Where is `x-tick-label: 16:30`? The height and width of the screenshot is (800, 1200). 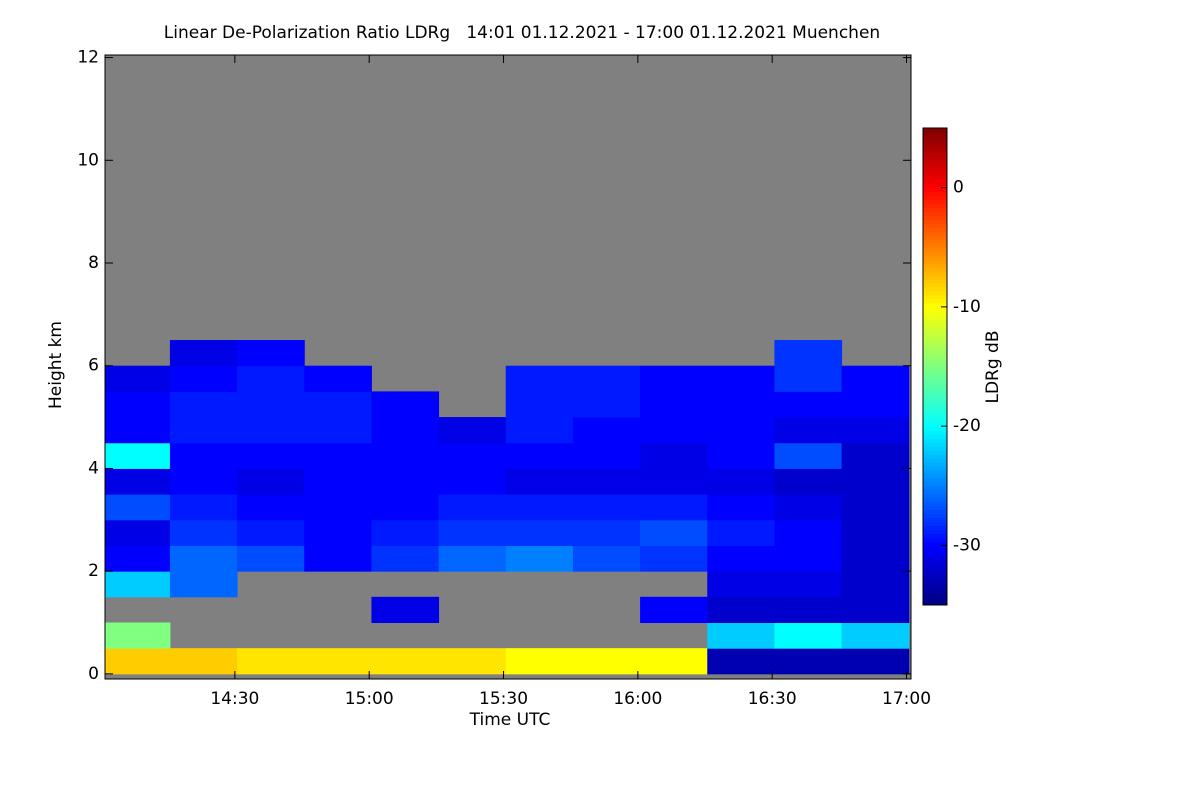 x-tick-label: 16:30 is located at coordinates (772, 699).